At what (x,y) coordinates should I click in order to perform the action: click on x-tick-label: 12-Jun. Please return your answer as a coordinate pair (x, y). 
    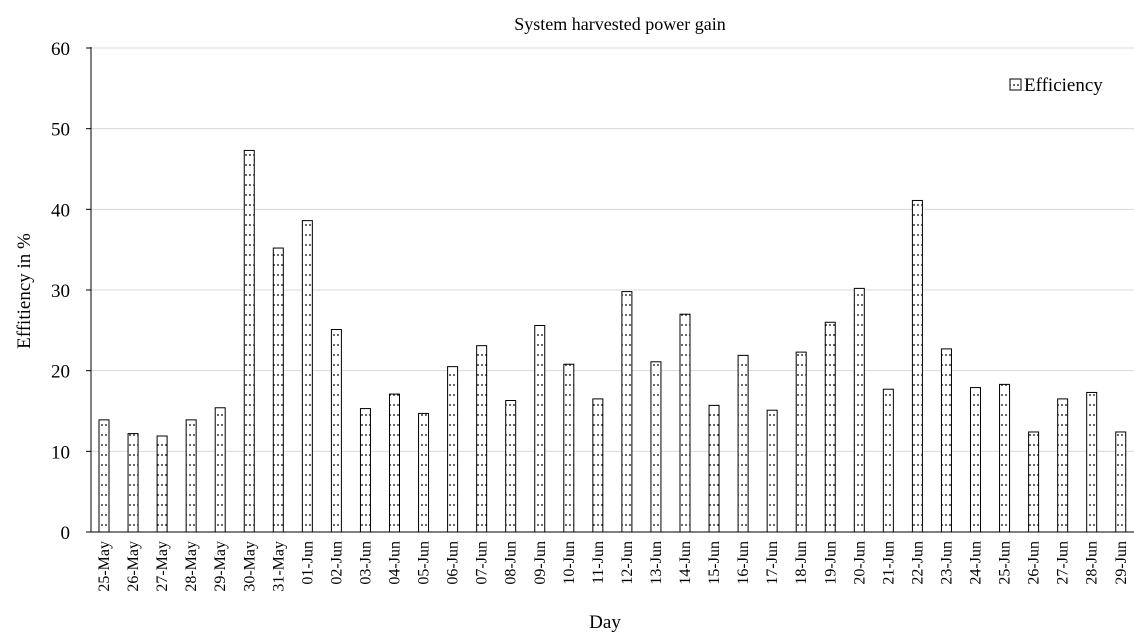
    Looking at the image, I should click on (627, 563).